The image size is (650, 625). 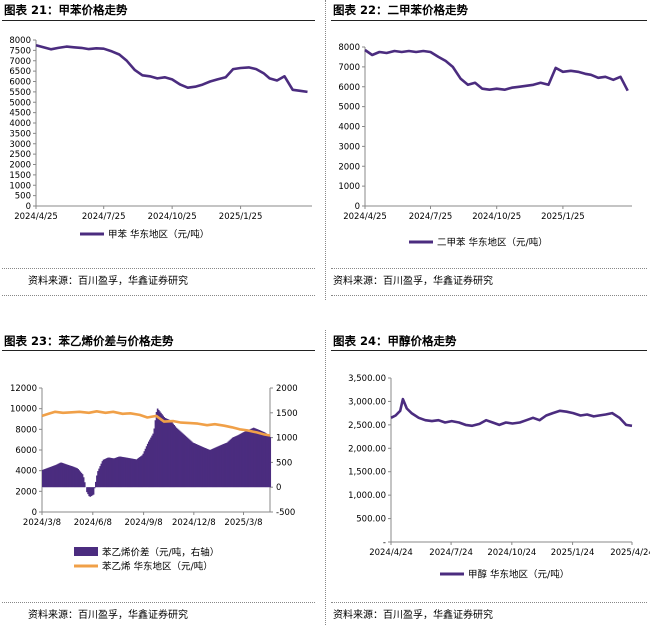 I want to click on y-tick-label: 3500, so click(x=20, y=134).